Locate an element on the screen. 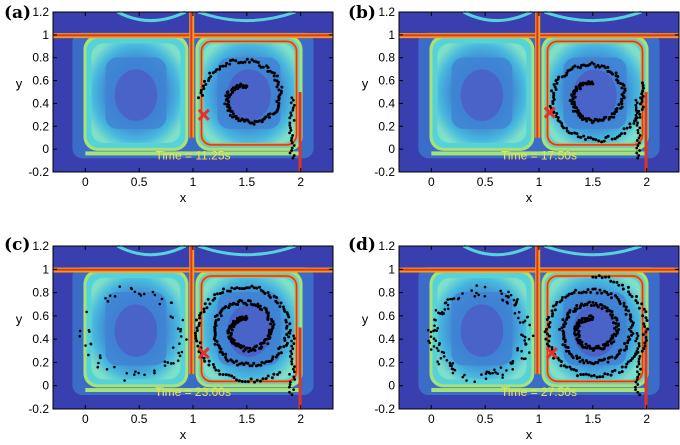  marker-stroke is located at coordinates (551, 353).